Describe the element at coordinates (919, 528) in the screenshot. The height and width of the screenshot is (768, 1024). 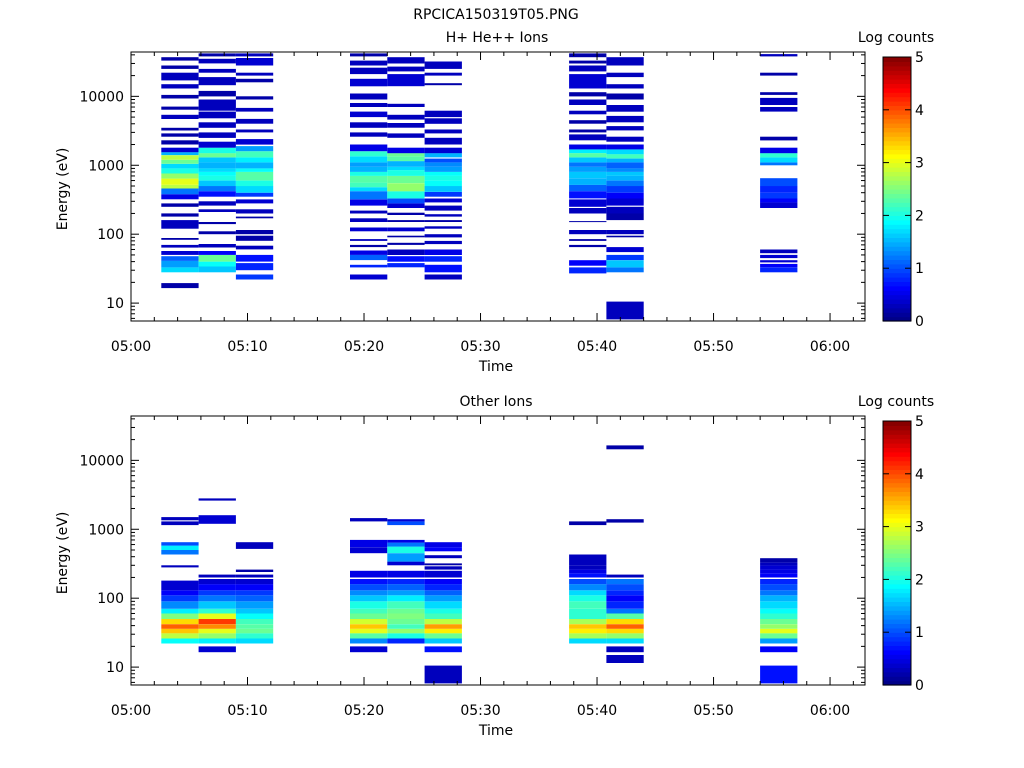
I see `colorbar-tick-label: 3` at that location.